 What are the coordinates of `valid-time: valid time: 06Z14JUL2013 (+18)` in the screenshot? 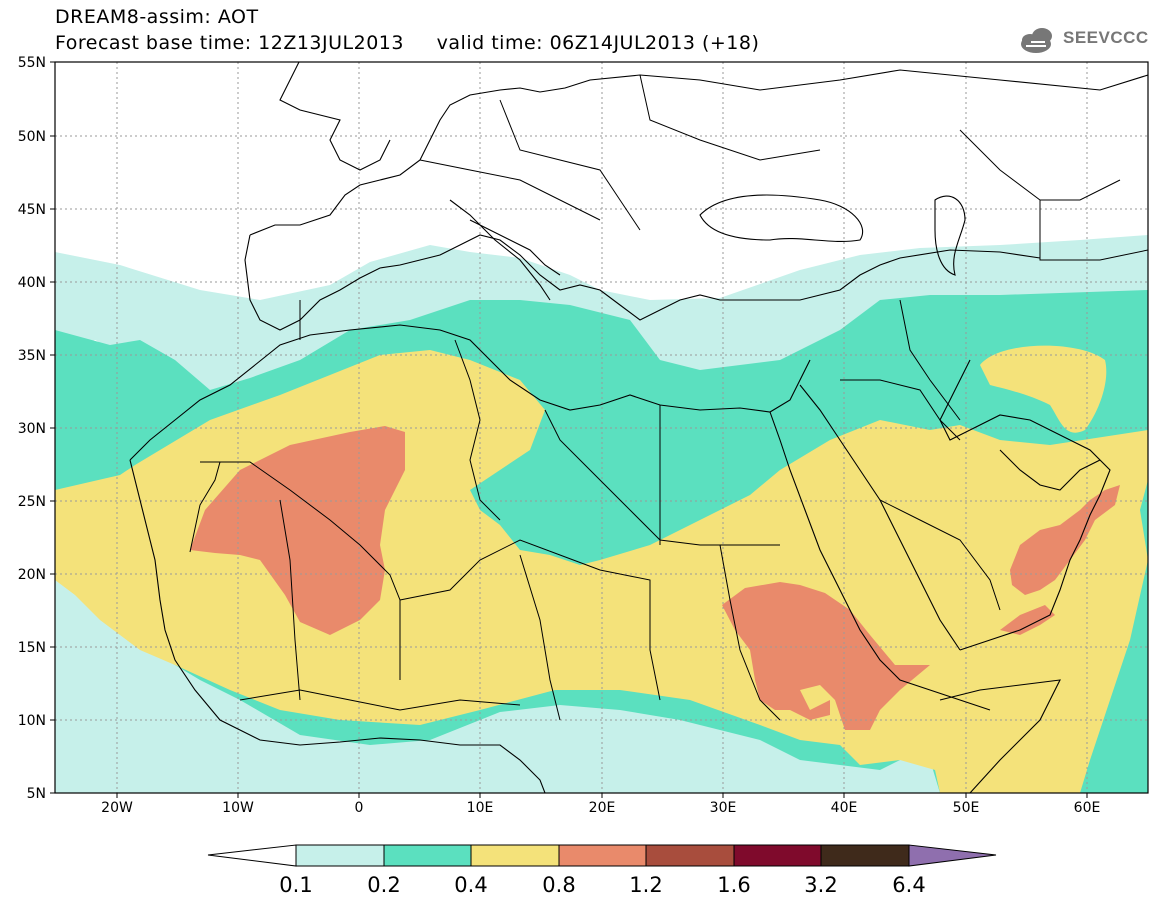 It's located at (598, 43).